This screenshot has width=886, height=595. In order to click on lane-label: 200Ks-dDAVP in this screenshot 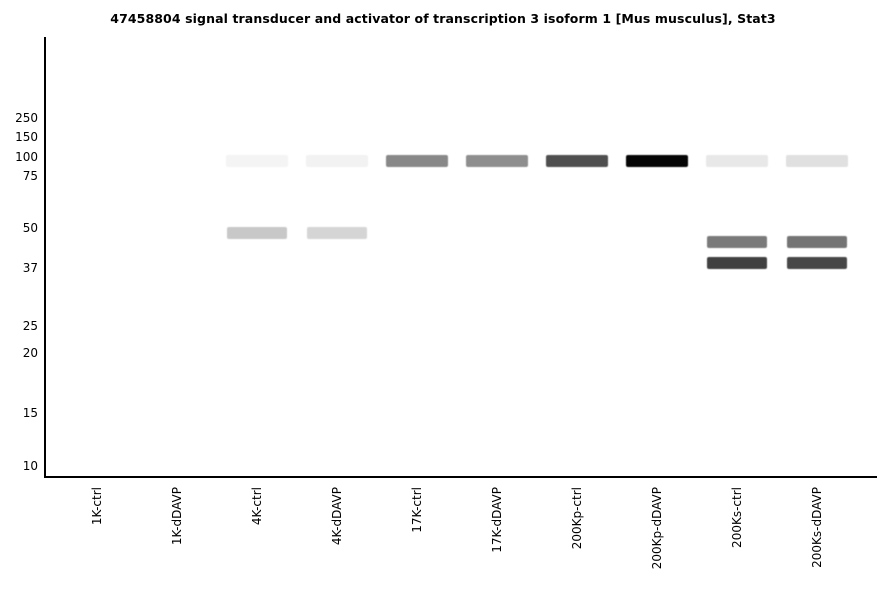, I will do `click(817, 527)`.